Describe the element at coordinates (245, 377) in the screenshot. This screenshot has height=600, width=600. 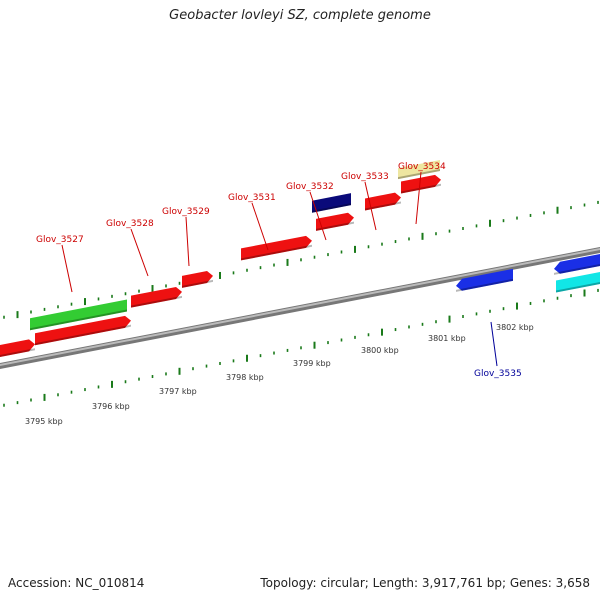
I see `kbp-label: 3798 kbp` at that location.